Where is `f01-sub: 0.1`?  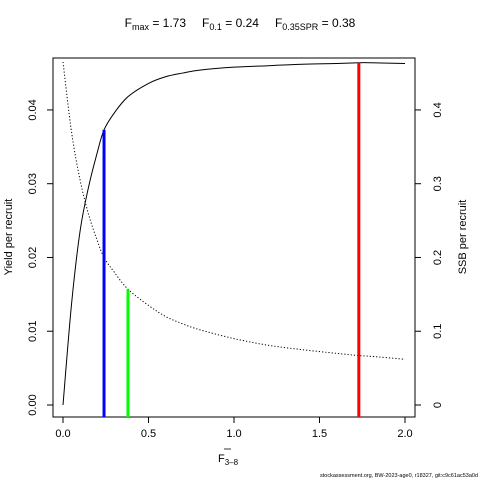 f01-sub: 0.1 is located at coordinates (215, 27).